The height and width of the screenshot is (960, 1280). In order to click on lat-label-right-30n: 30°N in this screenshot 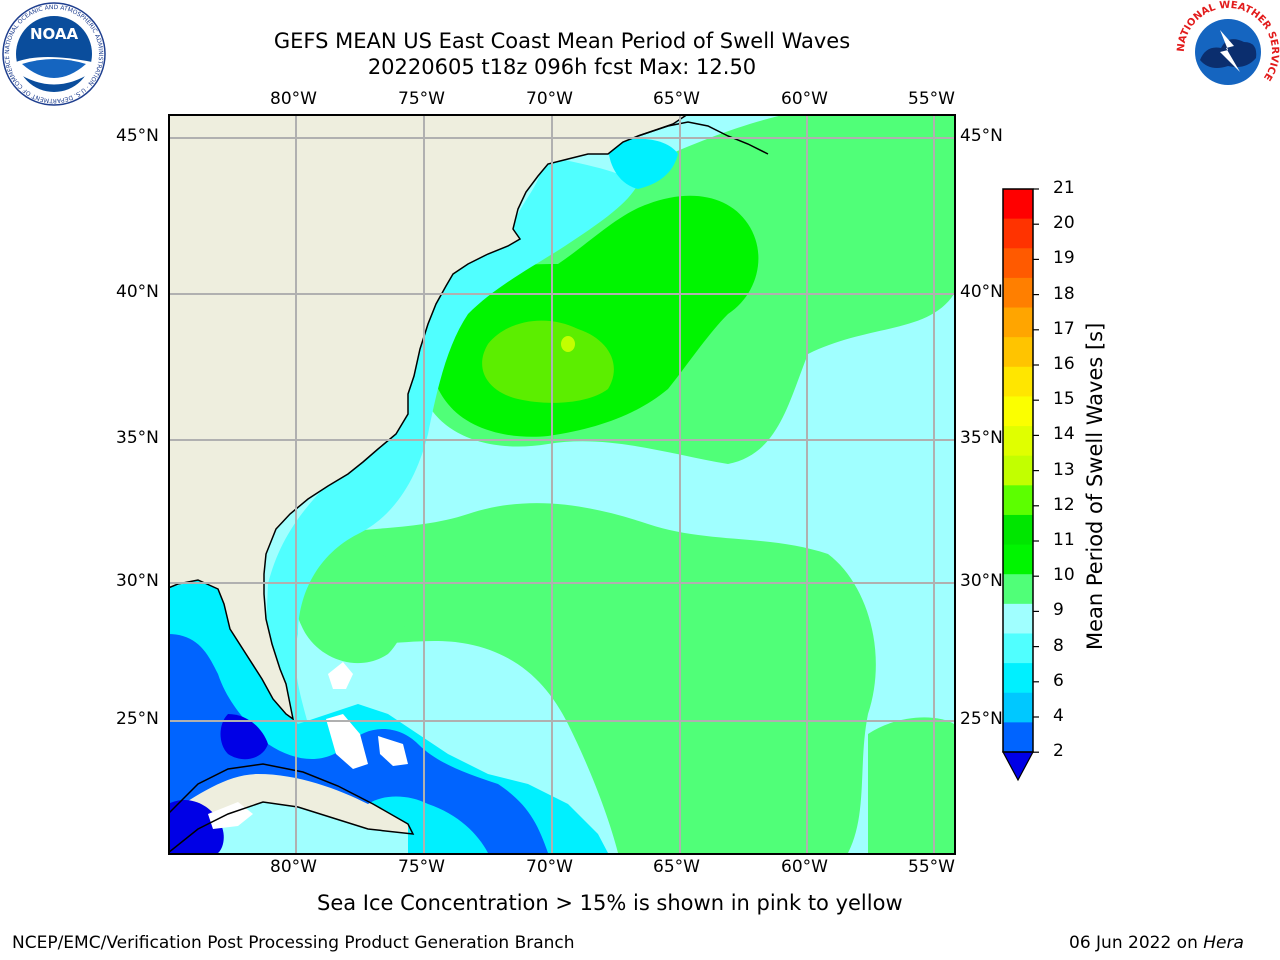, I will do `click(981, 581)`.